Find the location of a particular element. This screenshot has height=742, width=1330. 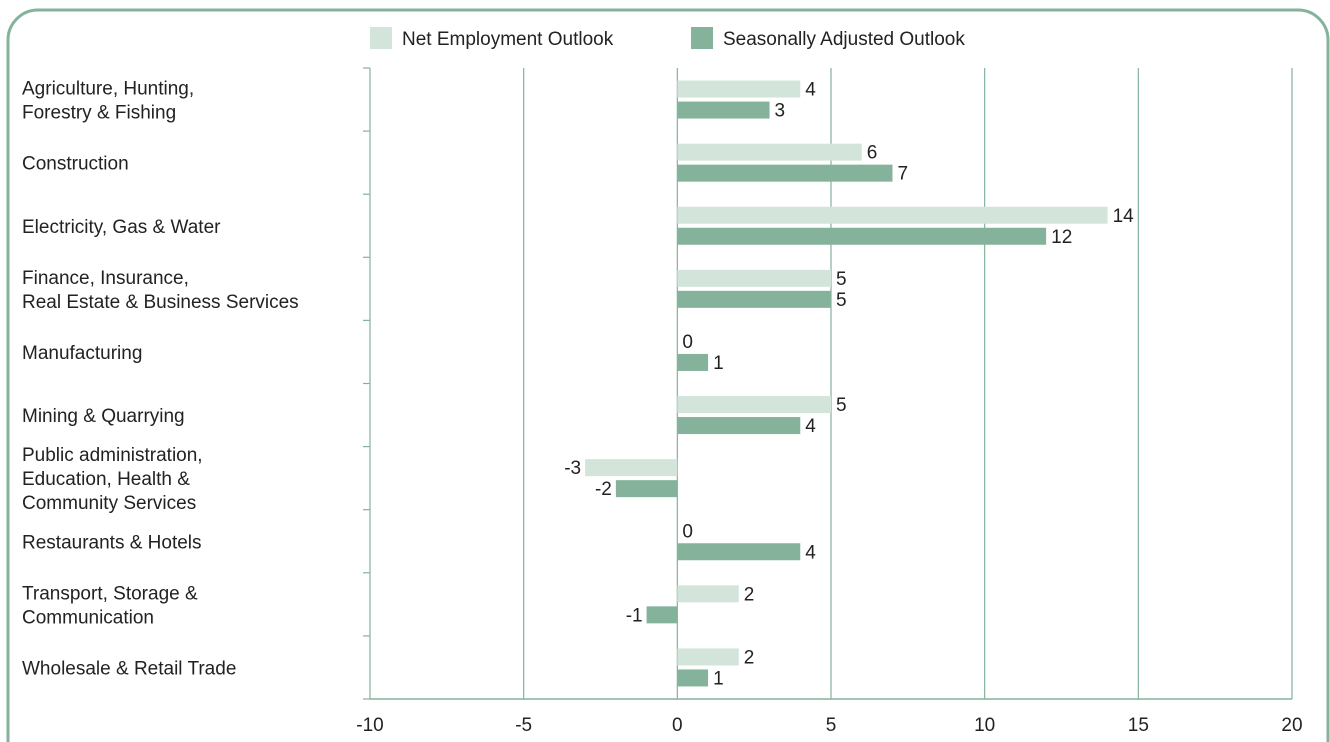

category-label: Agriculture, Hunting, is located at coordinates (108, 89).